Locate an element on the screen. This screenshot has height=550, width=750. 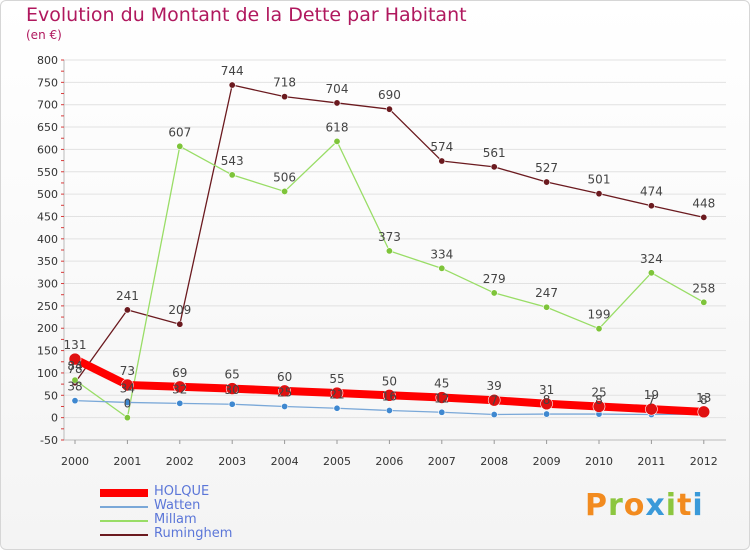
data-label: 561 is located at coordinates (494, 153).